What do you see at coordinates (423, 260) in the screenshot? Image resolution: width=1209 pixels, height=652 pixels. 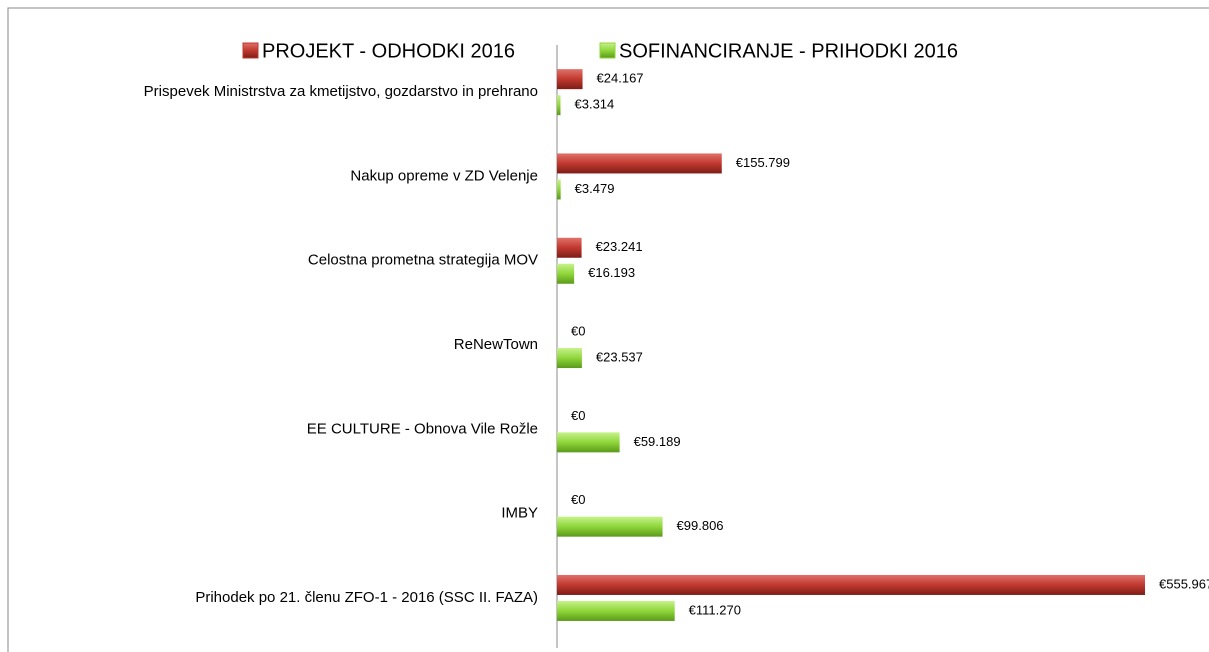 I see `category-label: Celostna prometna strategija MOV` at bounding box center [423, 260].